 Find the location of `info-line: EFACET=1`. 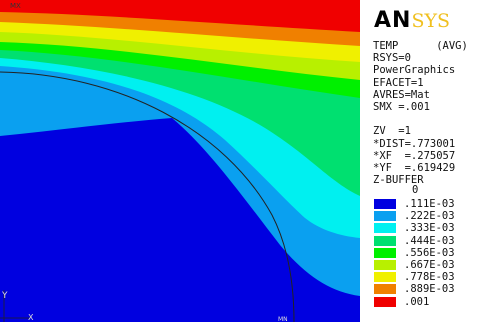

info-line: EFACET=1 is located at coordinates (398, 82).